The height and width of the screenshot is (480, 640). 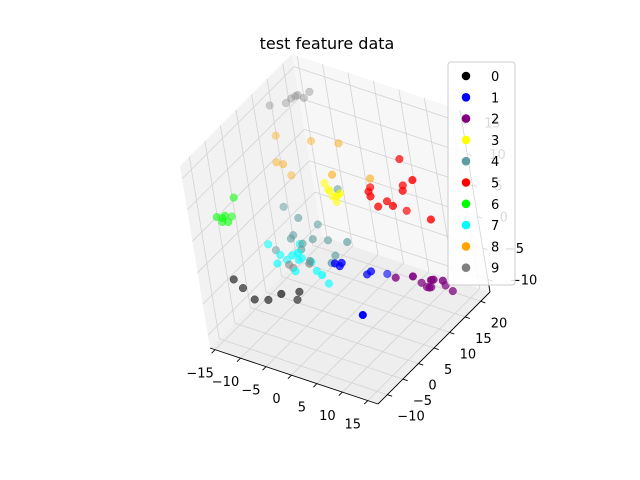 What do you see at coordinates (495, 269) in the screenshot?
I see `legend-label-9: 9` at bounding box center [495, 269].